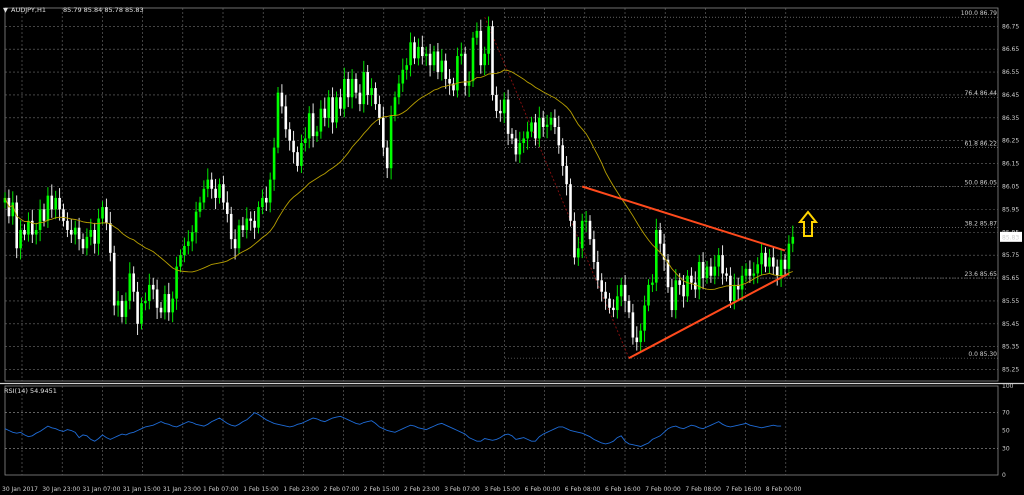 This screenshot has height=495, width=1024. Describe the element at coordinates (422, 489) in the screenshot. I see `time-axis-tick: 2 Feb 23:00` at that location.